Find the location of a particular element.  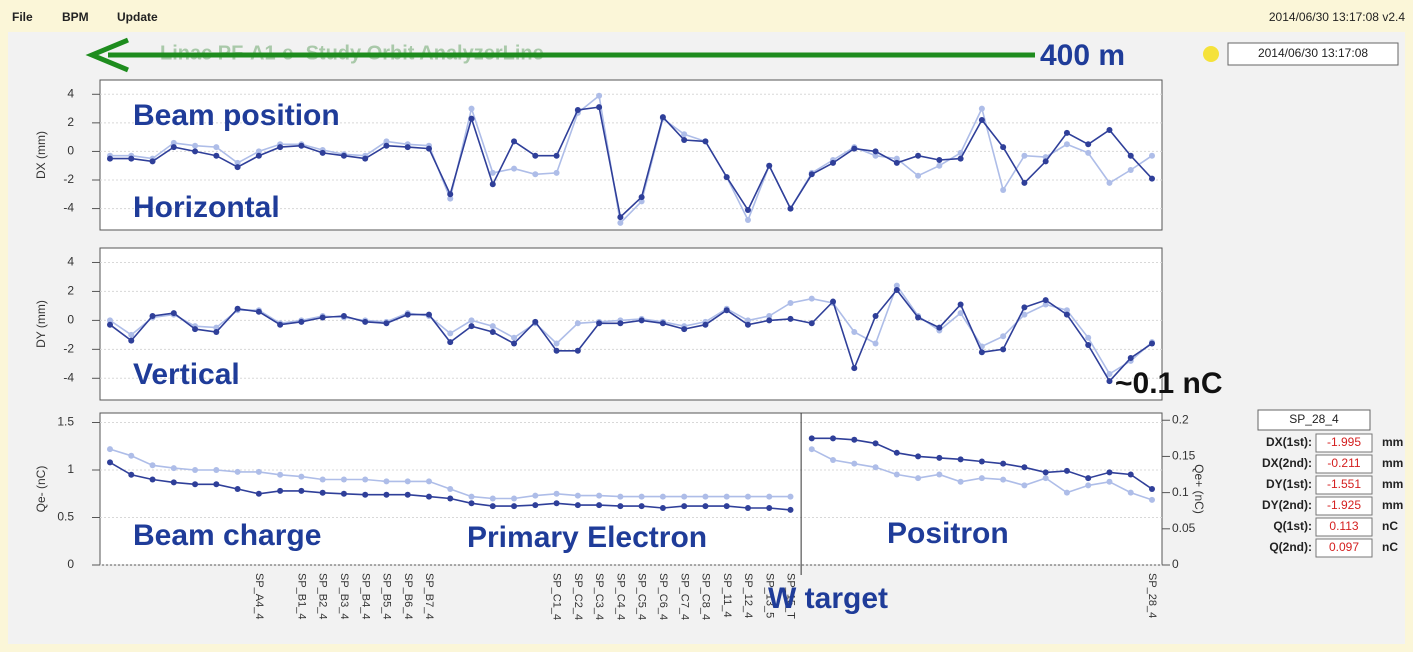

x-tick-label: SP_C7_4 is located at coordinates (684, 596).